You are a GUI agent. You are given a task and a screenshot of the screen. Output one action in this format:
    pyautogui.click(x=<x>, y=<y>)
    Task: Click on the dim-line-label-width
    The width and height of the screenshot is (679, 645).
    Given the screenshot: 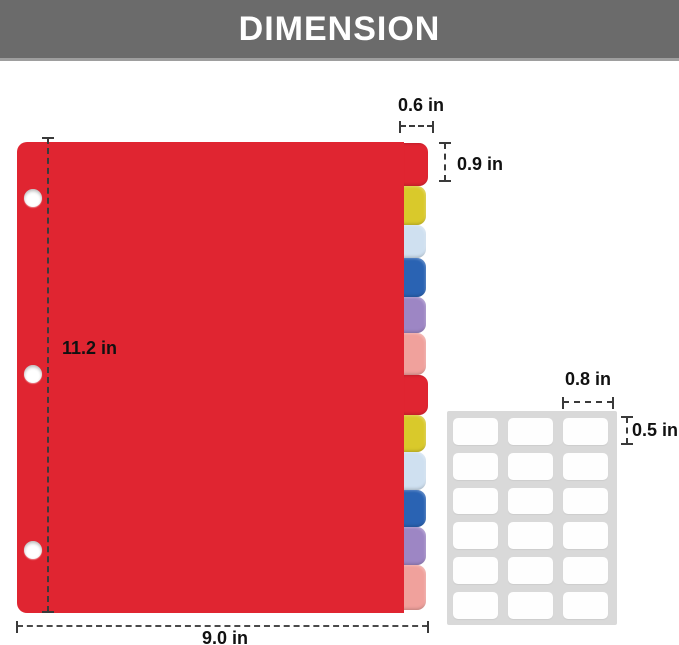 What is the action you would take?
    pyautogui.click(x=588, y=403)
    